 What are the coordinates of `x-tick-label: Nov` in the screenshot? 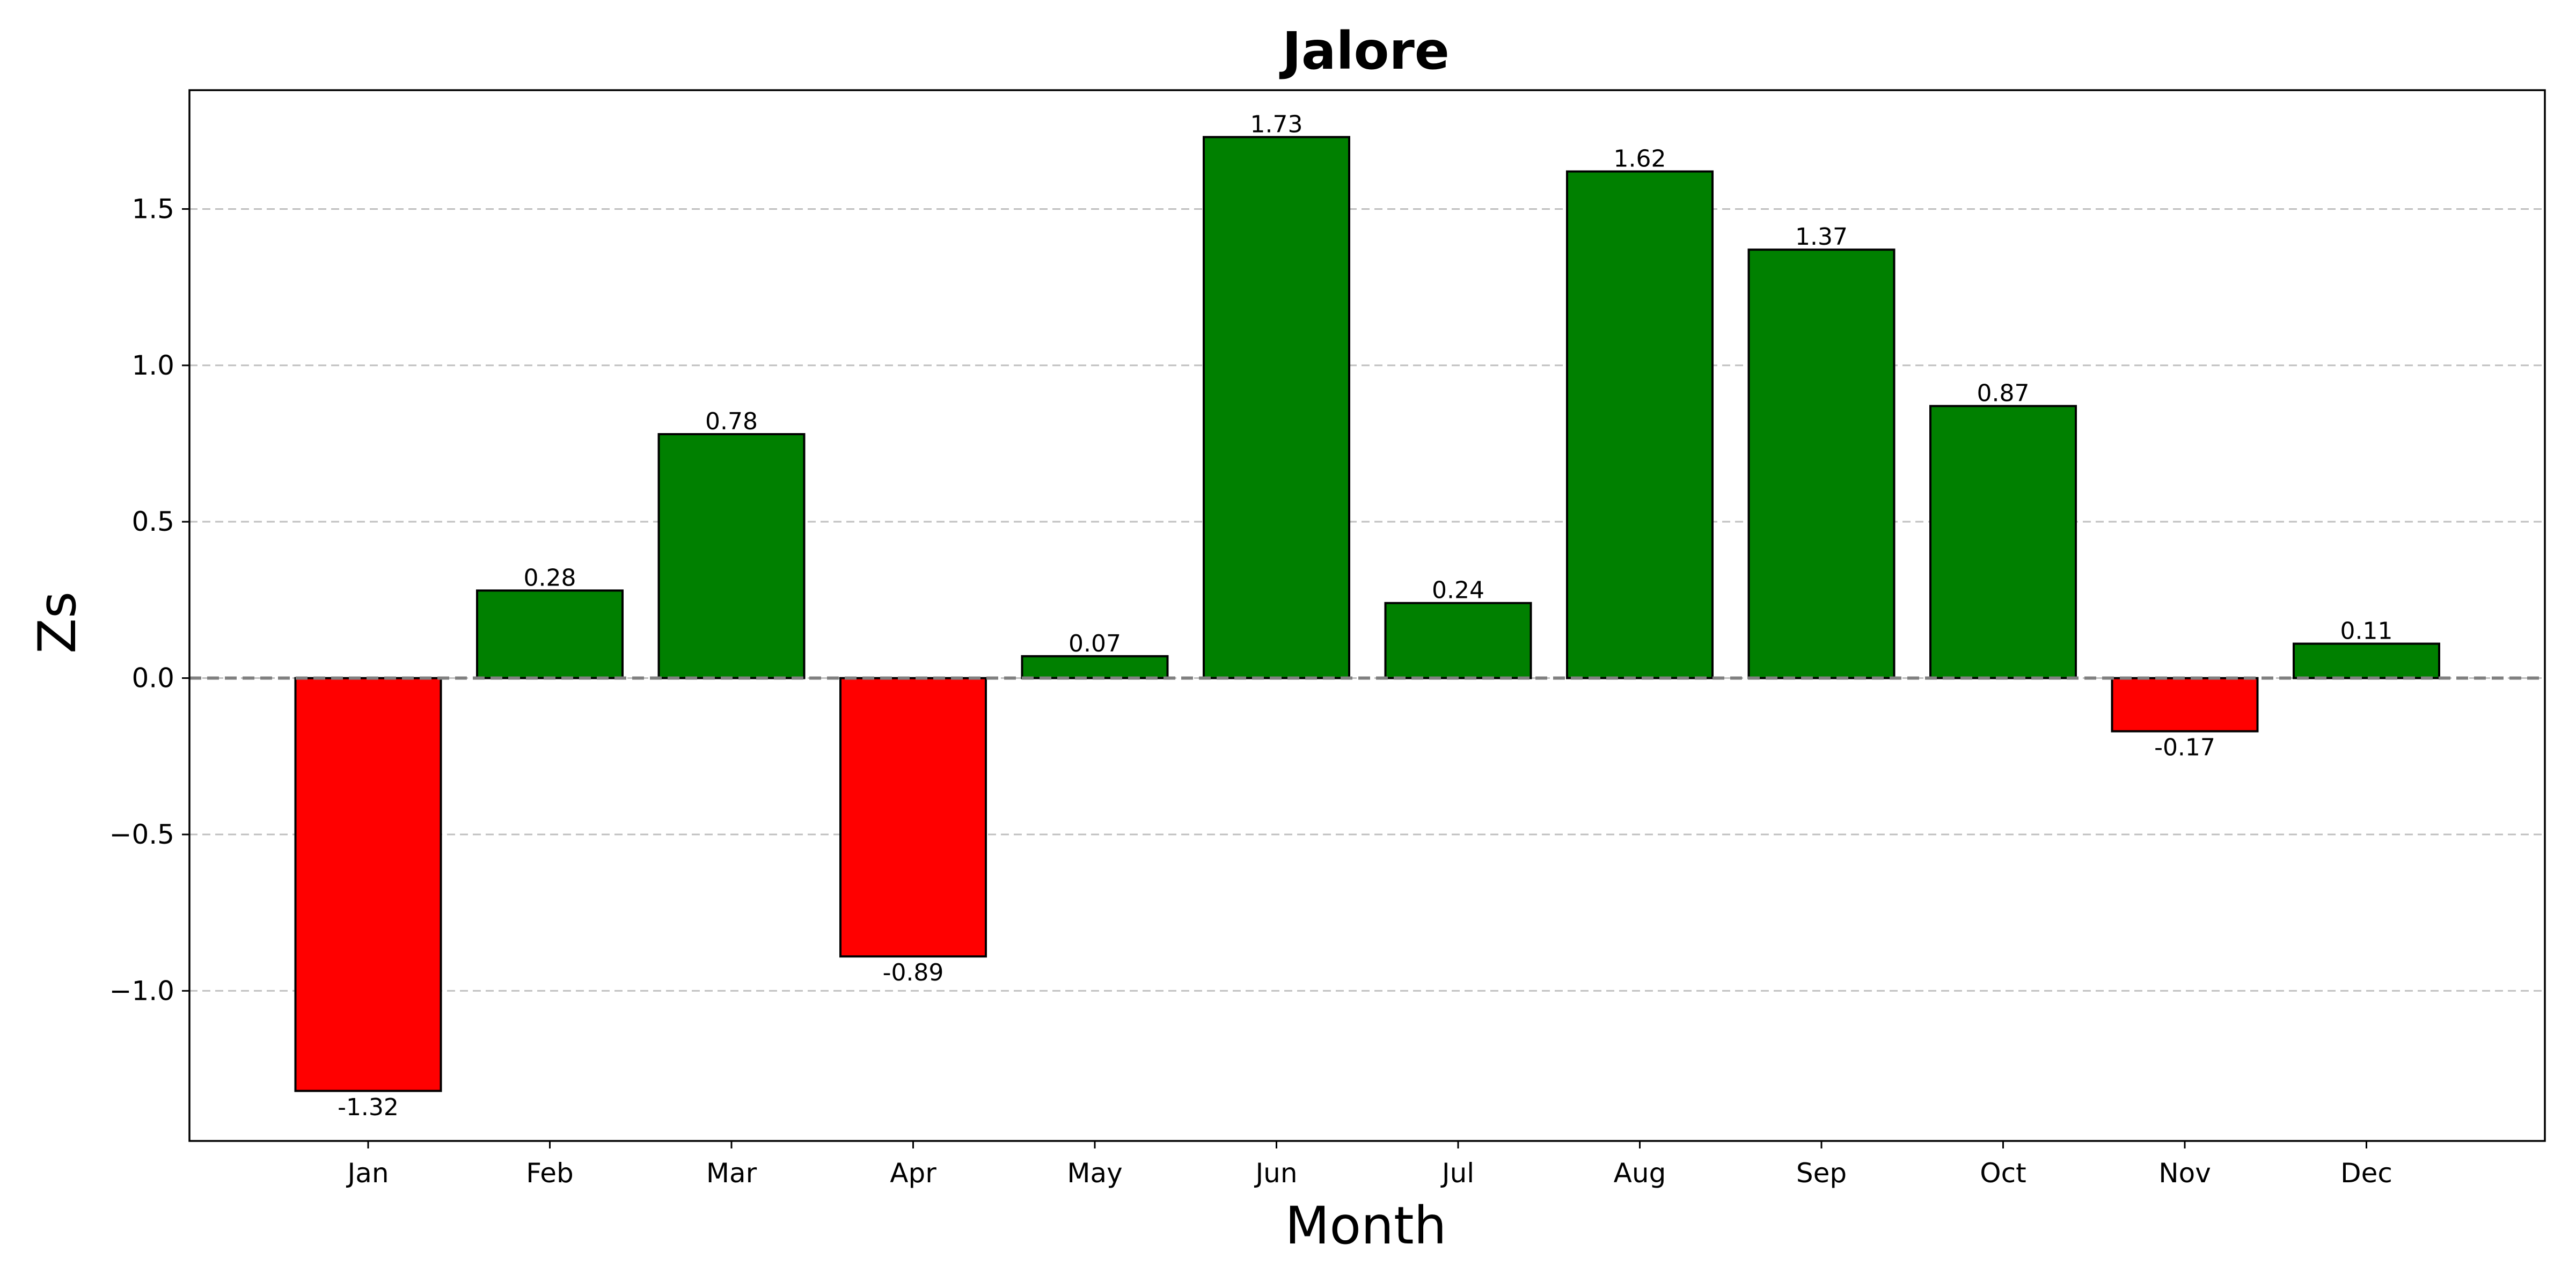 It's located at (2184, 1173).